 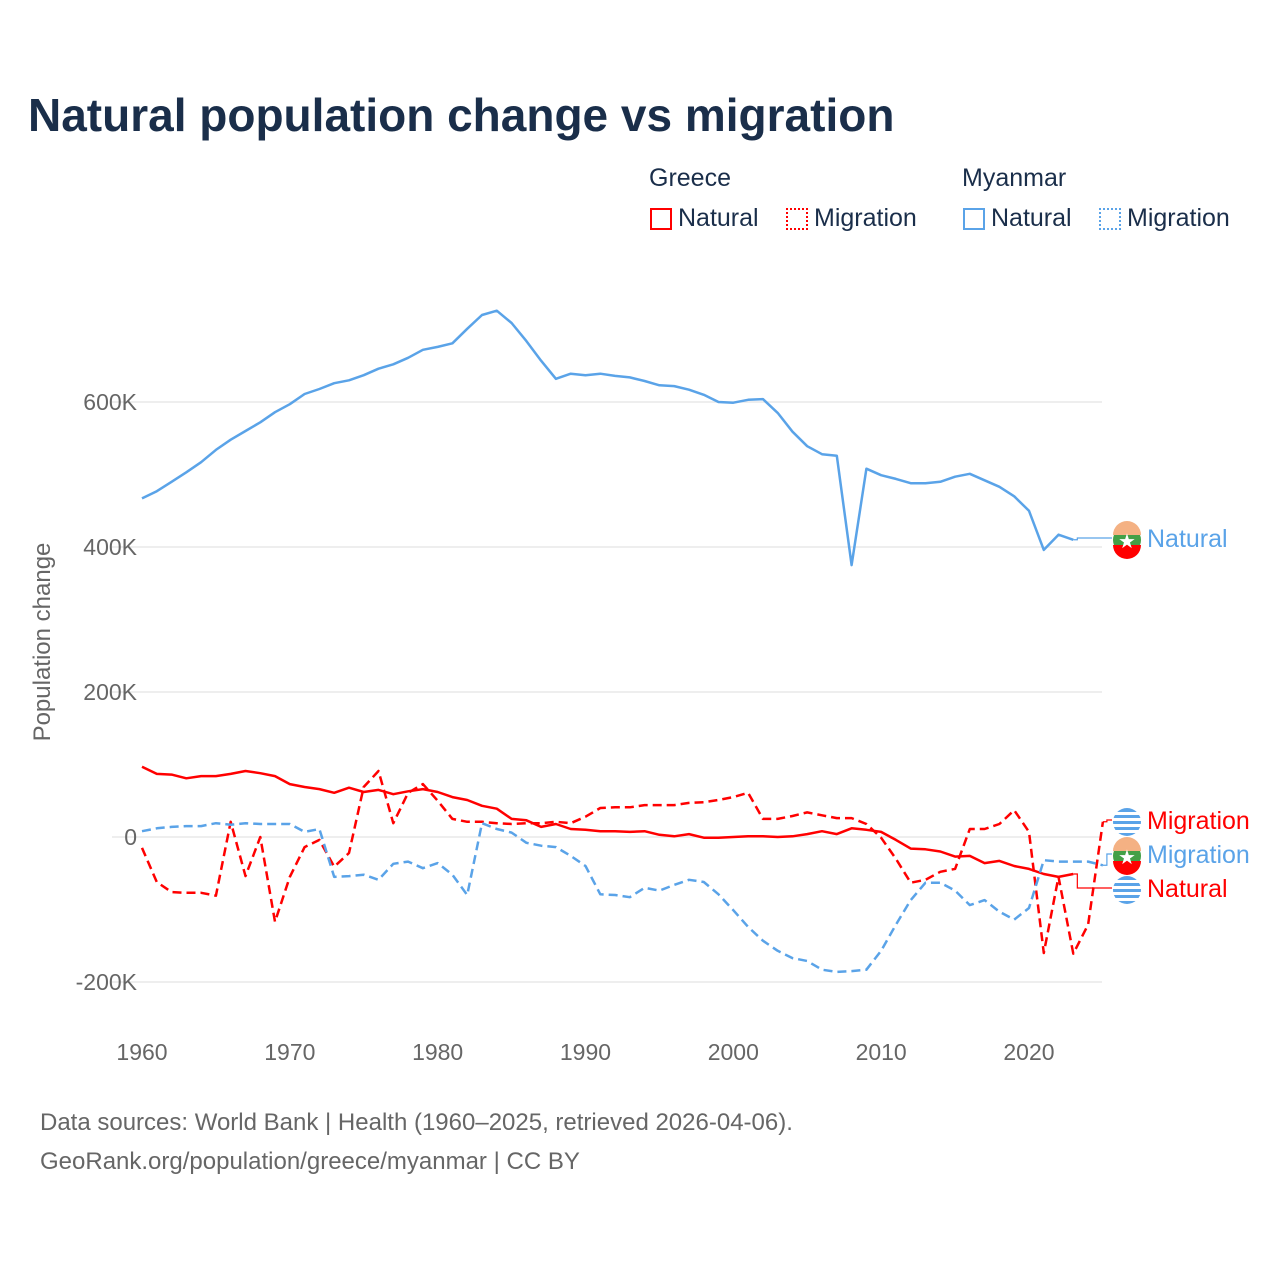 I want to click on y-tick-label: -200K, so click(x=107, y=982).